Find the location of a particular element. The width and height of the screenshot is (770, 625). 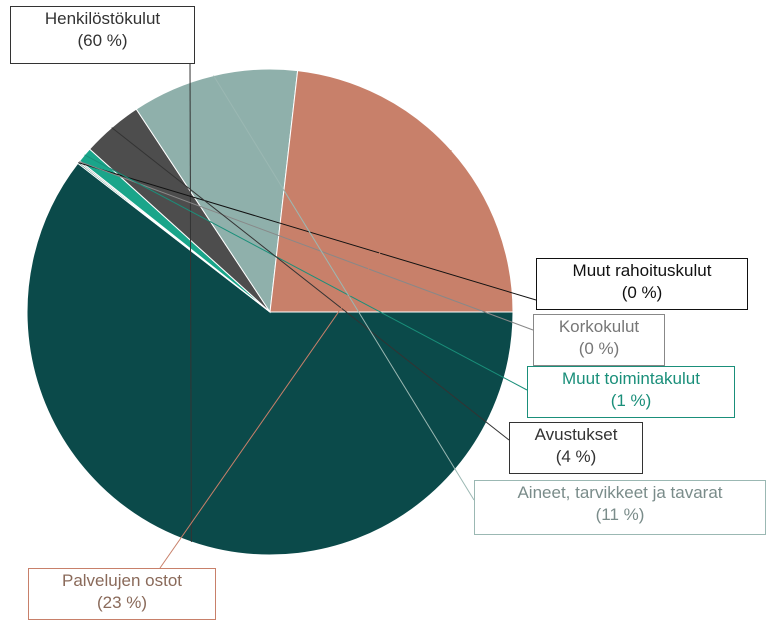

label-aineet-tarvikkeet-value: (11 %) is located at coordinates (620, 514).